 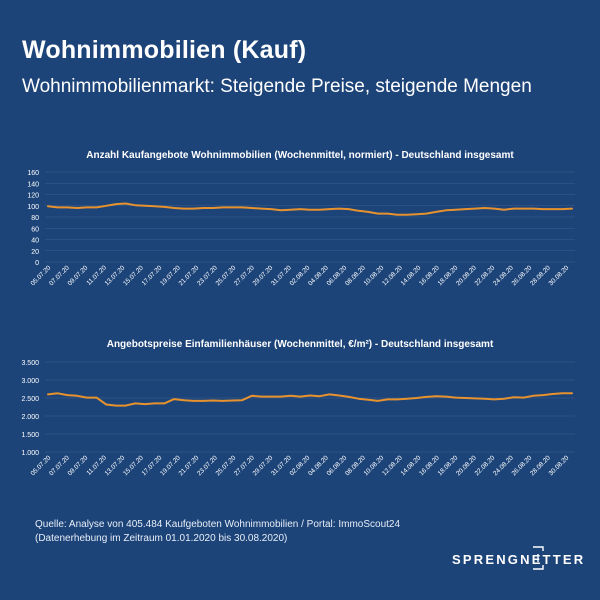 I want to click on y-tick-label: 160, so click(x=33, y=173).